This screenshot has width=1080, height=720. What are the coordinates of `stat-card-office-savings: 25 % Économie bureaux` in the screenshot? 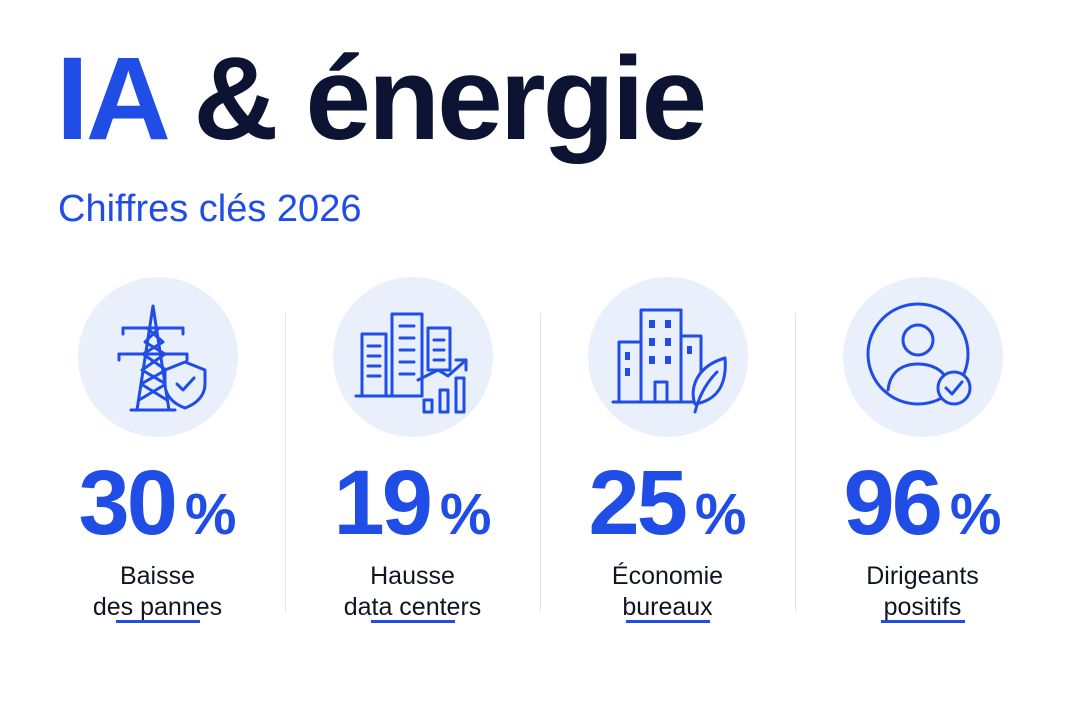 It's located at (667, 455).